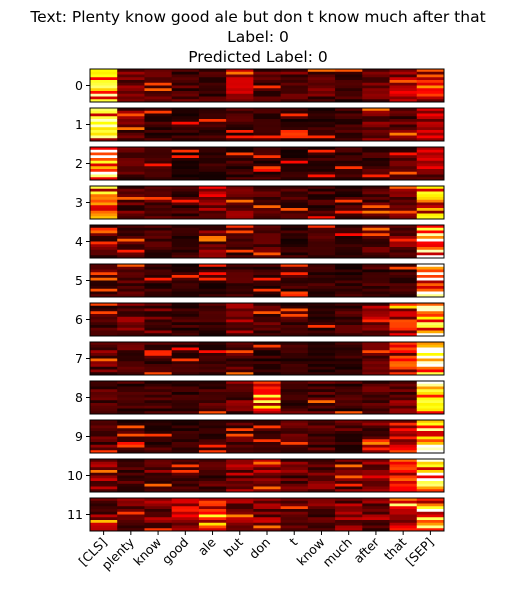 This screenshot has height=592, width=513. Describe the element at coordinates (75, 514) in the screenshot. I see `y-tick-label: 11` at that location.